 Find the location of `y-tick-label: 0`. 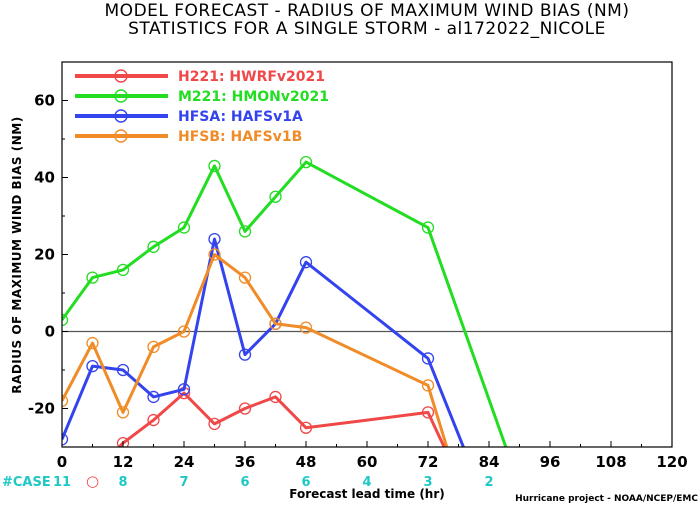

y-tick-label: 0 is located at coordinates (50, 332).